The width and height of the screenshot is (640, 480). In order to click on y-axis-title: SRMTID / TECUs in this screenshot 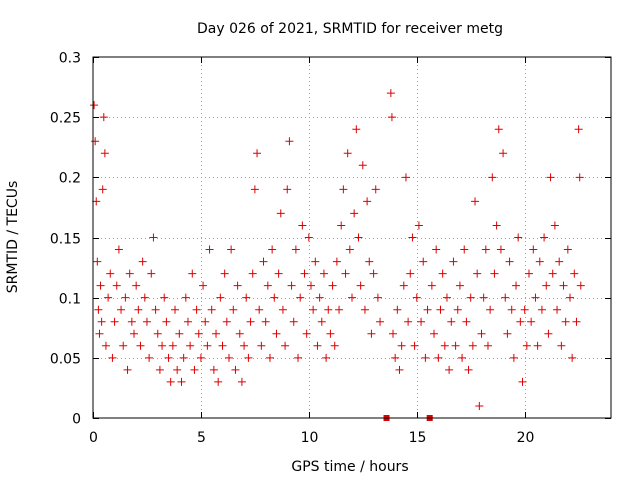, I will do `click(13, 237)`.